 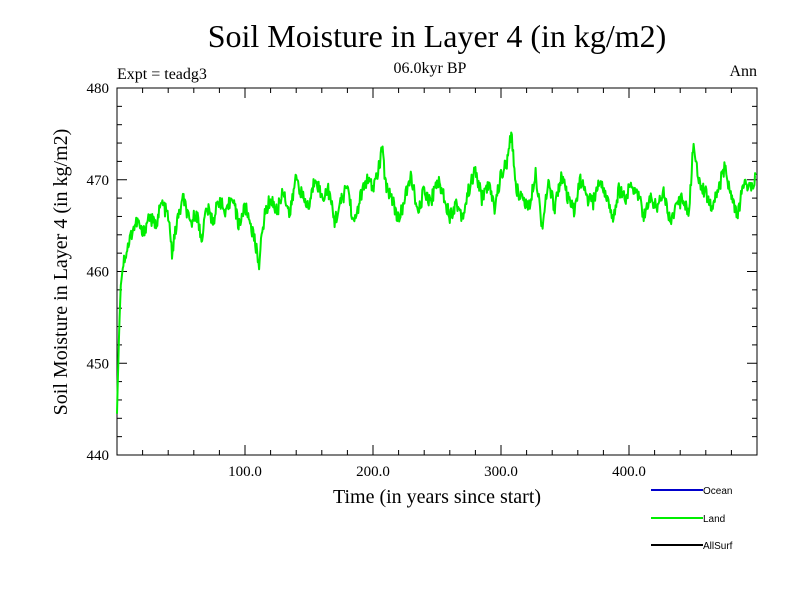 What do you see at coordinates (714, 519) in the screenshot?
I see `legend-label-land: Land` at bounding box center [714, 519].